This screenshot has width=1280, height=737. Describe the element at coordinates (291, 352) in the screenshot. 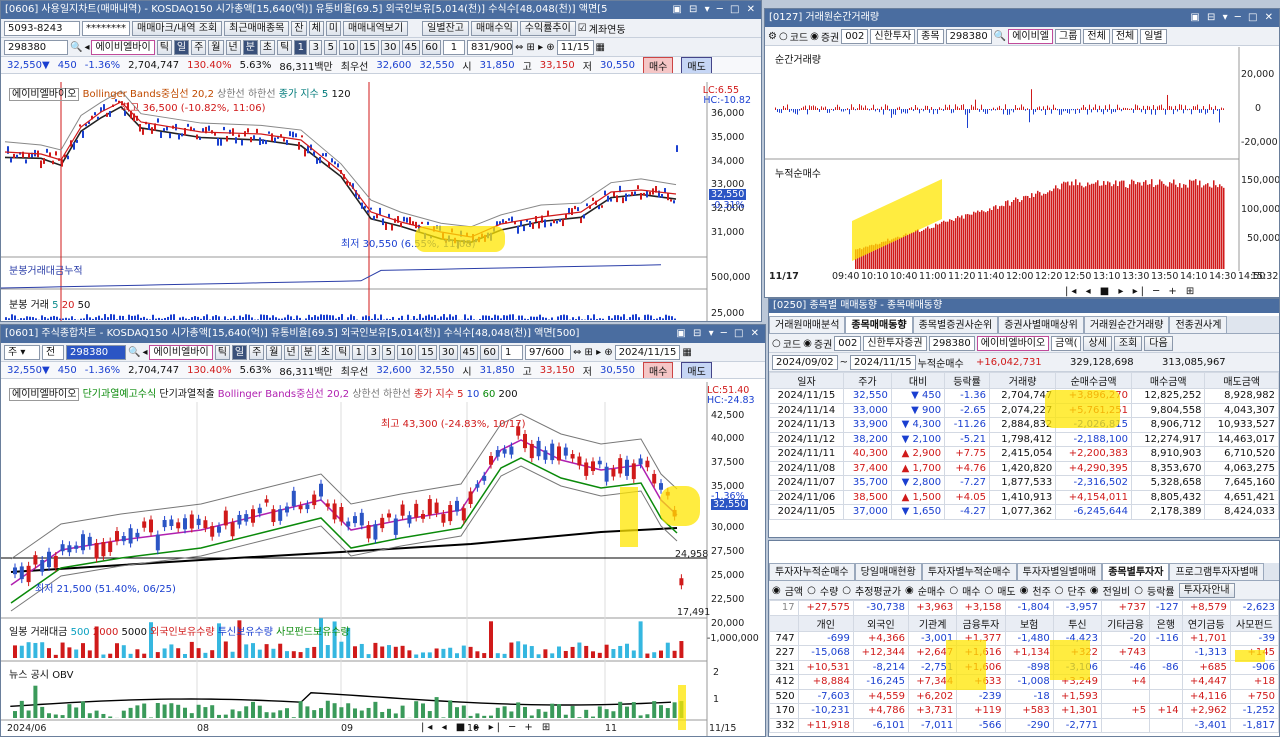

I see `period-year: 년` at that location.